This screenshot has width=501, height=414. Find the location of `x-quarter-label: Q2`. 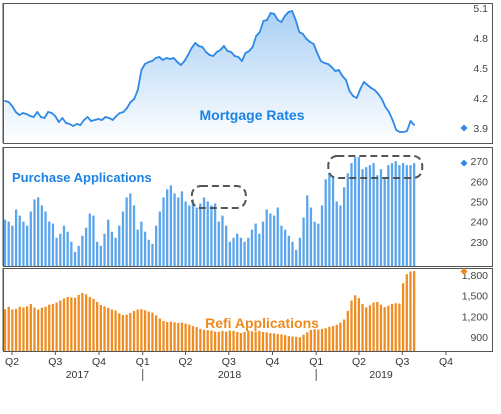

x-quarter-label: Q2 is located at coordinates (185, 362).